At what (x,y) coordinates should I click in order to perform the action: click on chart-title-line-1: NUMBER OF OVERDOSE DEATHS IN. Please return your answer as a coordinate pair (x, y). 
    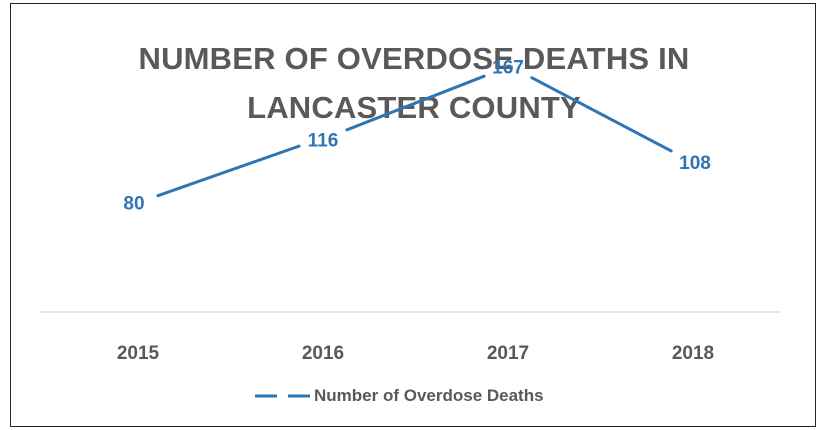
    Looking at the image, I should click on (414, 58).